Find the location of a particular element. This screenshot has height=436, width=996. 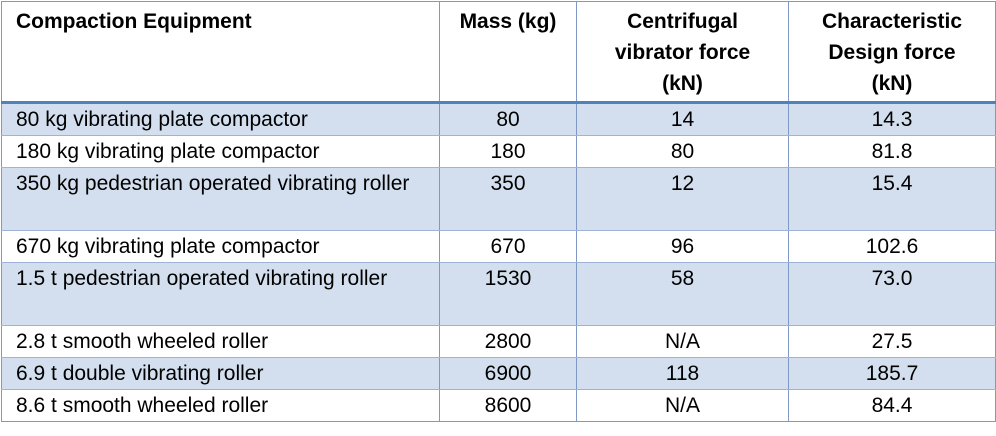

header-equipment: Compaction Equipment is located at coordinates (220, 52).